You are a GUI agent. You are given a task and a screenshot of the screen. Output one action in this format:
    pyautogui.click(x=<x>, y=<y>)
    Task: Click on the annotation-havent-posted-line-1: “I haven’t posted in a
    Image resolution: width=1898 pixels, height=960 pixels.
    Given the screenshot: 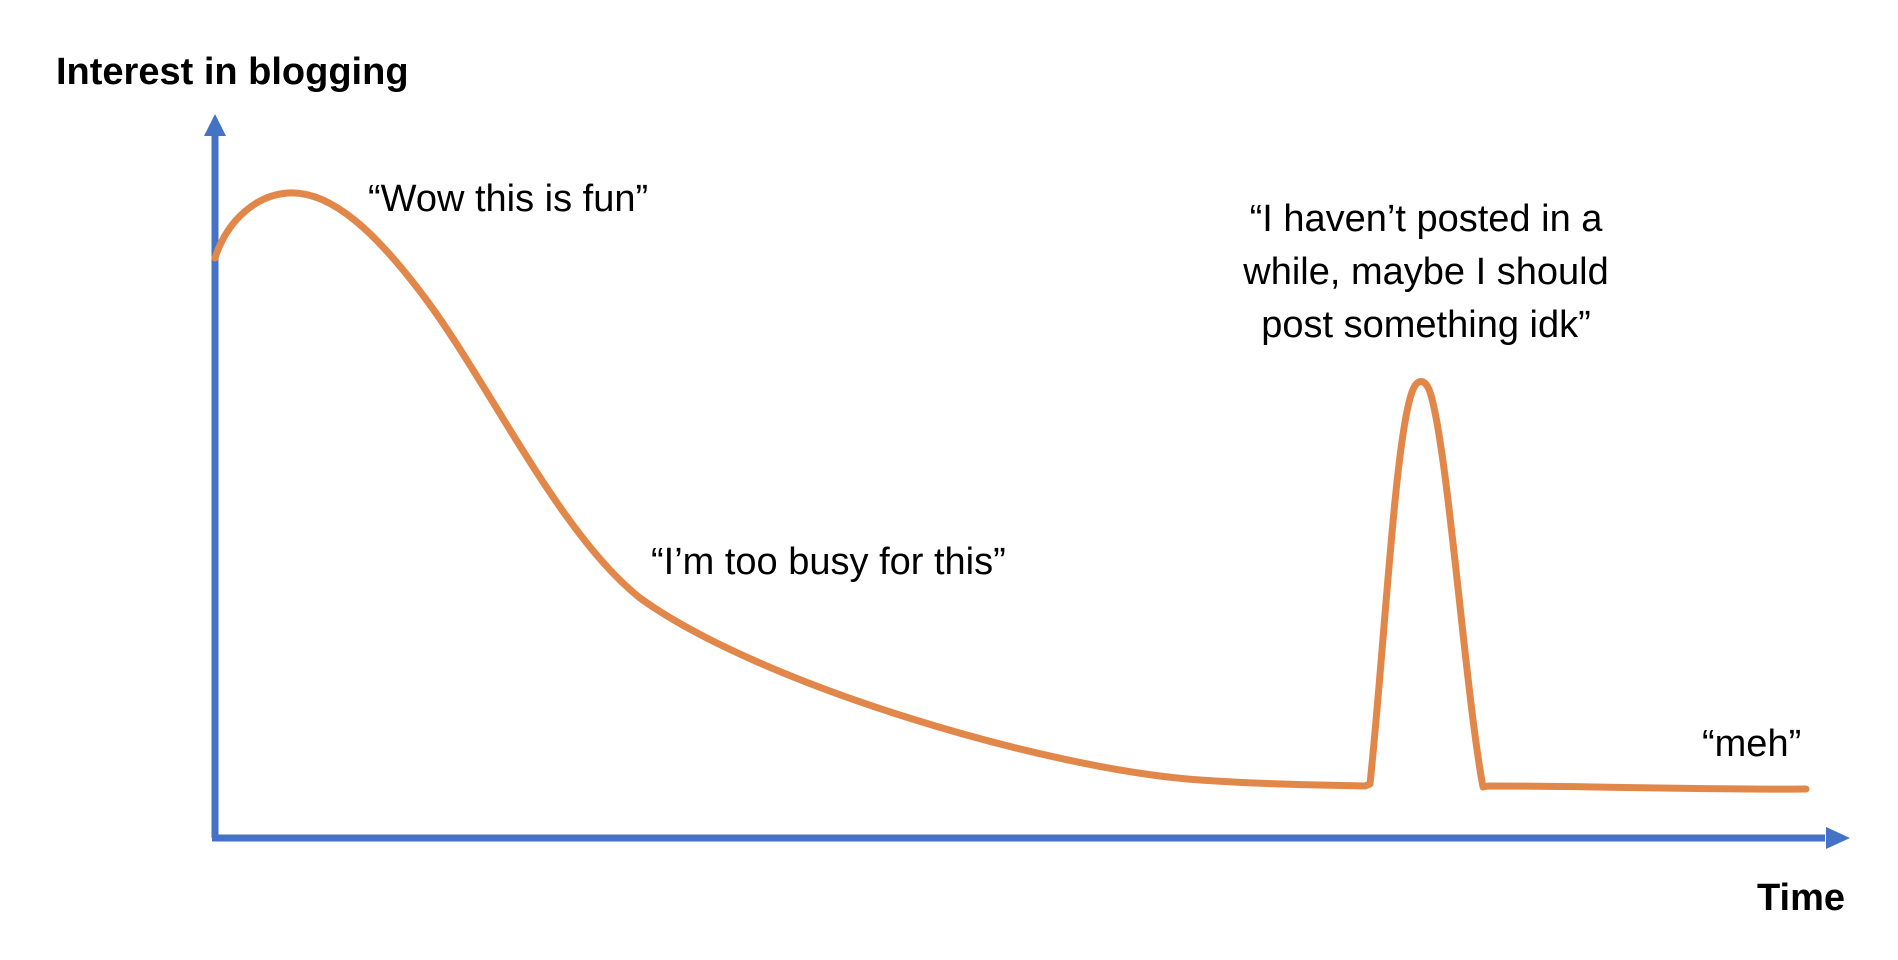 What is the action you would take?
    pyautogui.click(x=1427, y=219)
    